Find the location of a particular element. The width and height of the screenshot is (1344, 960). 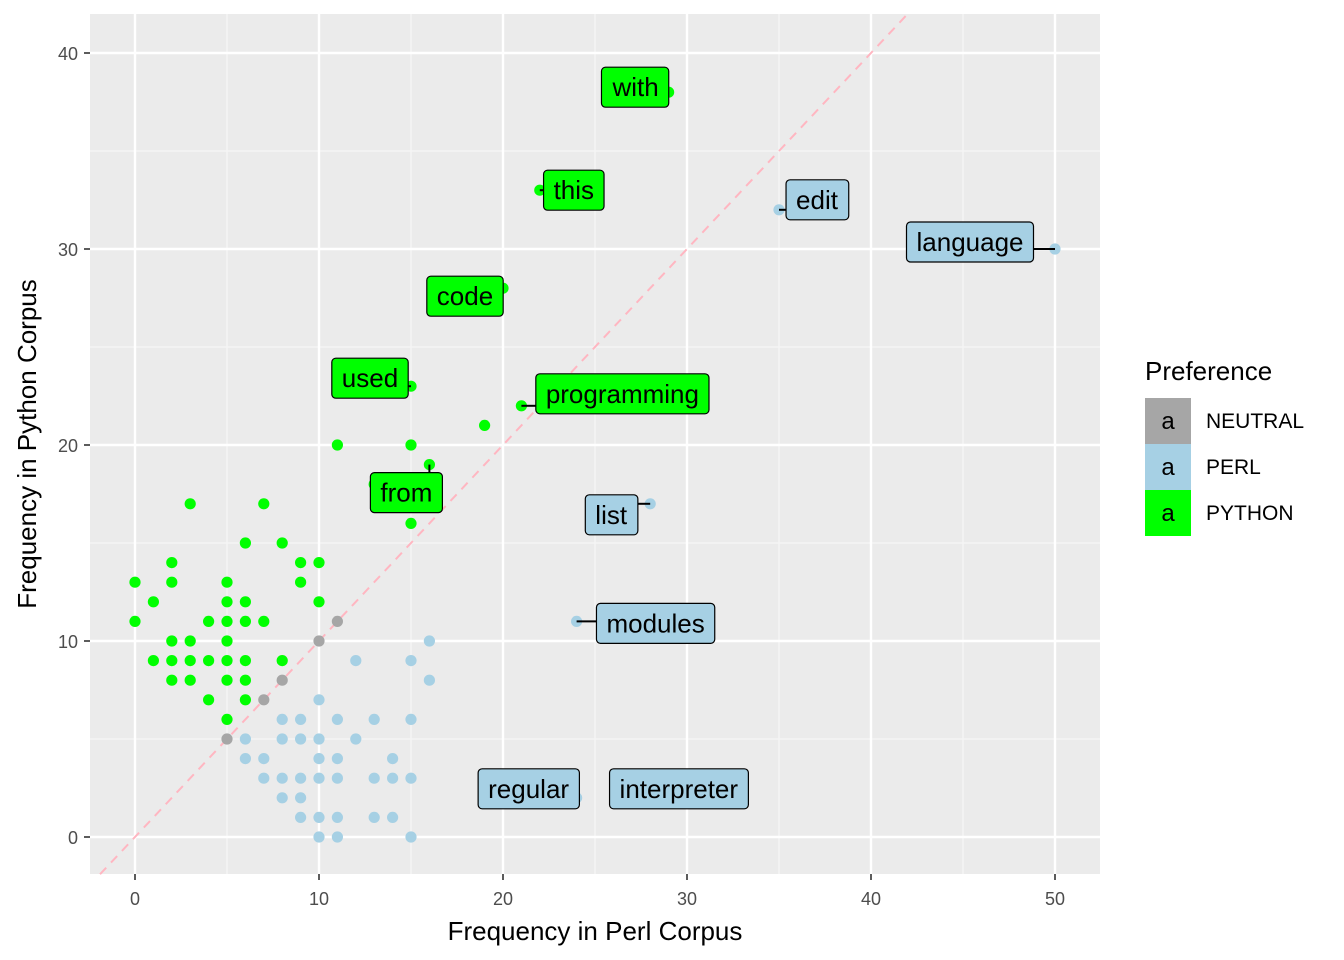

y-axis-title: Frequency in Python Corpus is located at coordinates (27, 444).